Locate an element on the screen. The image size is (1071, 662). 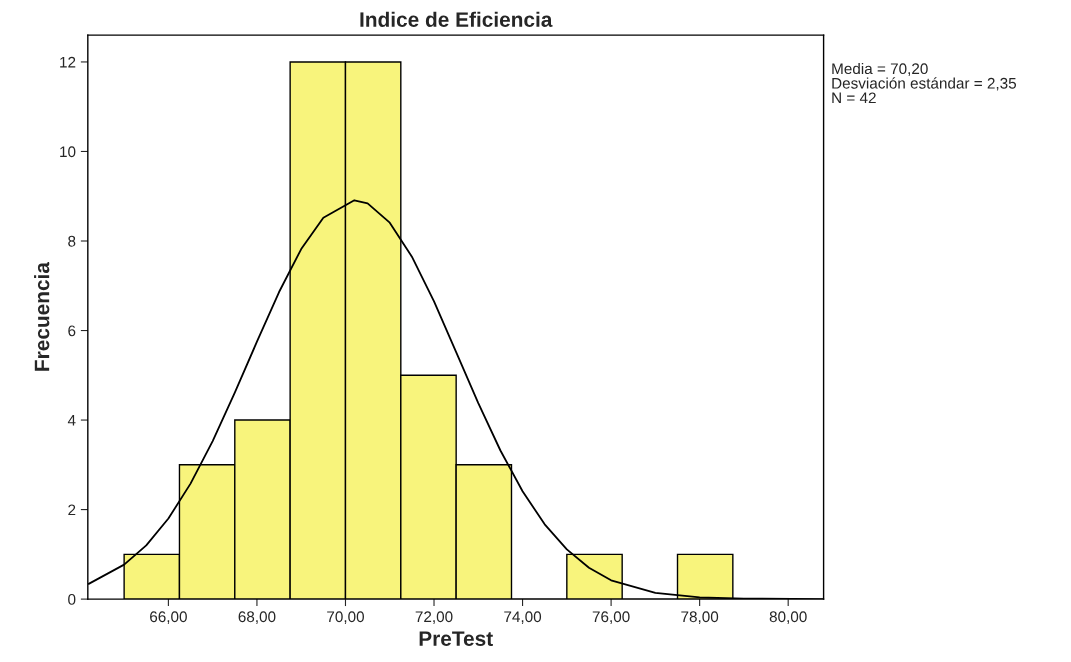
y-axis-title: Frecuencia is located at coordinates (42, 316).